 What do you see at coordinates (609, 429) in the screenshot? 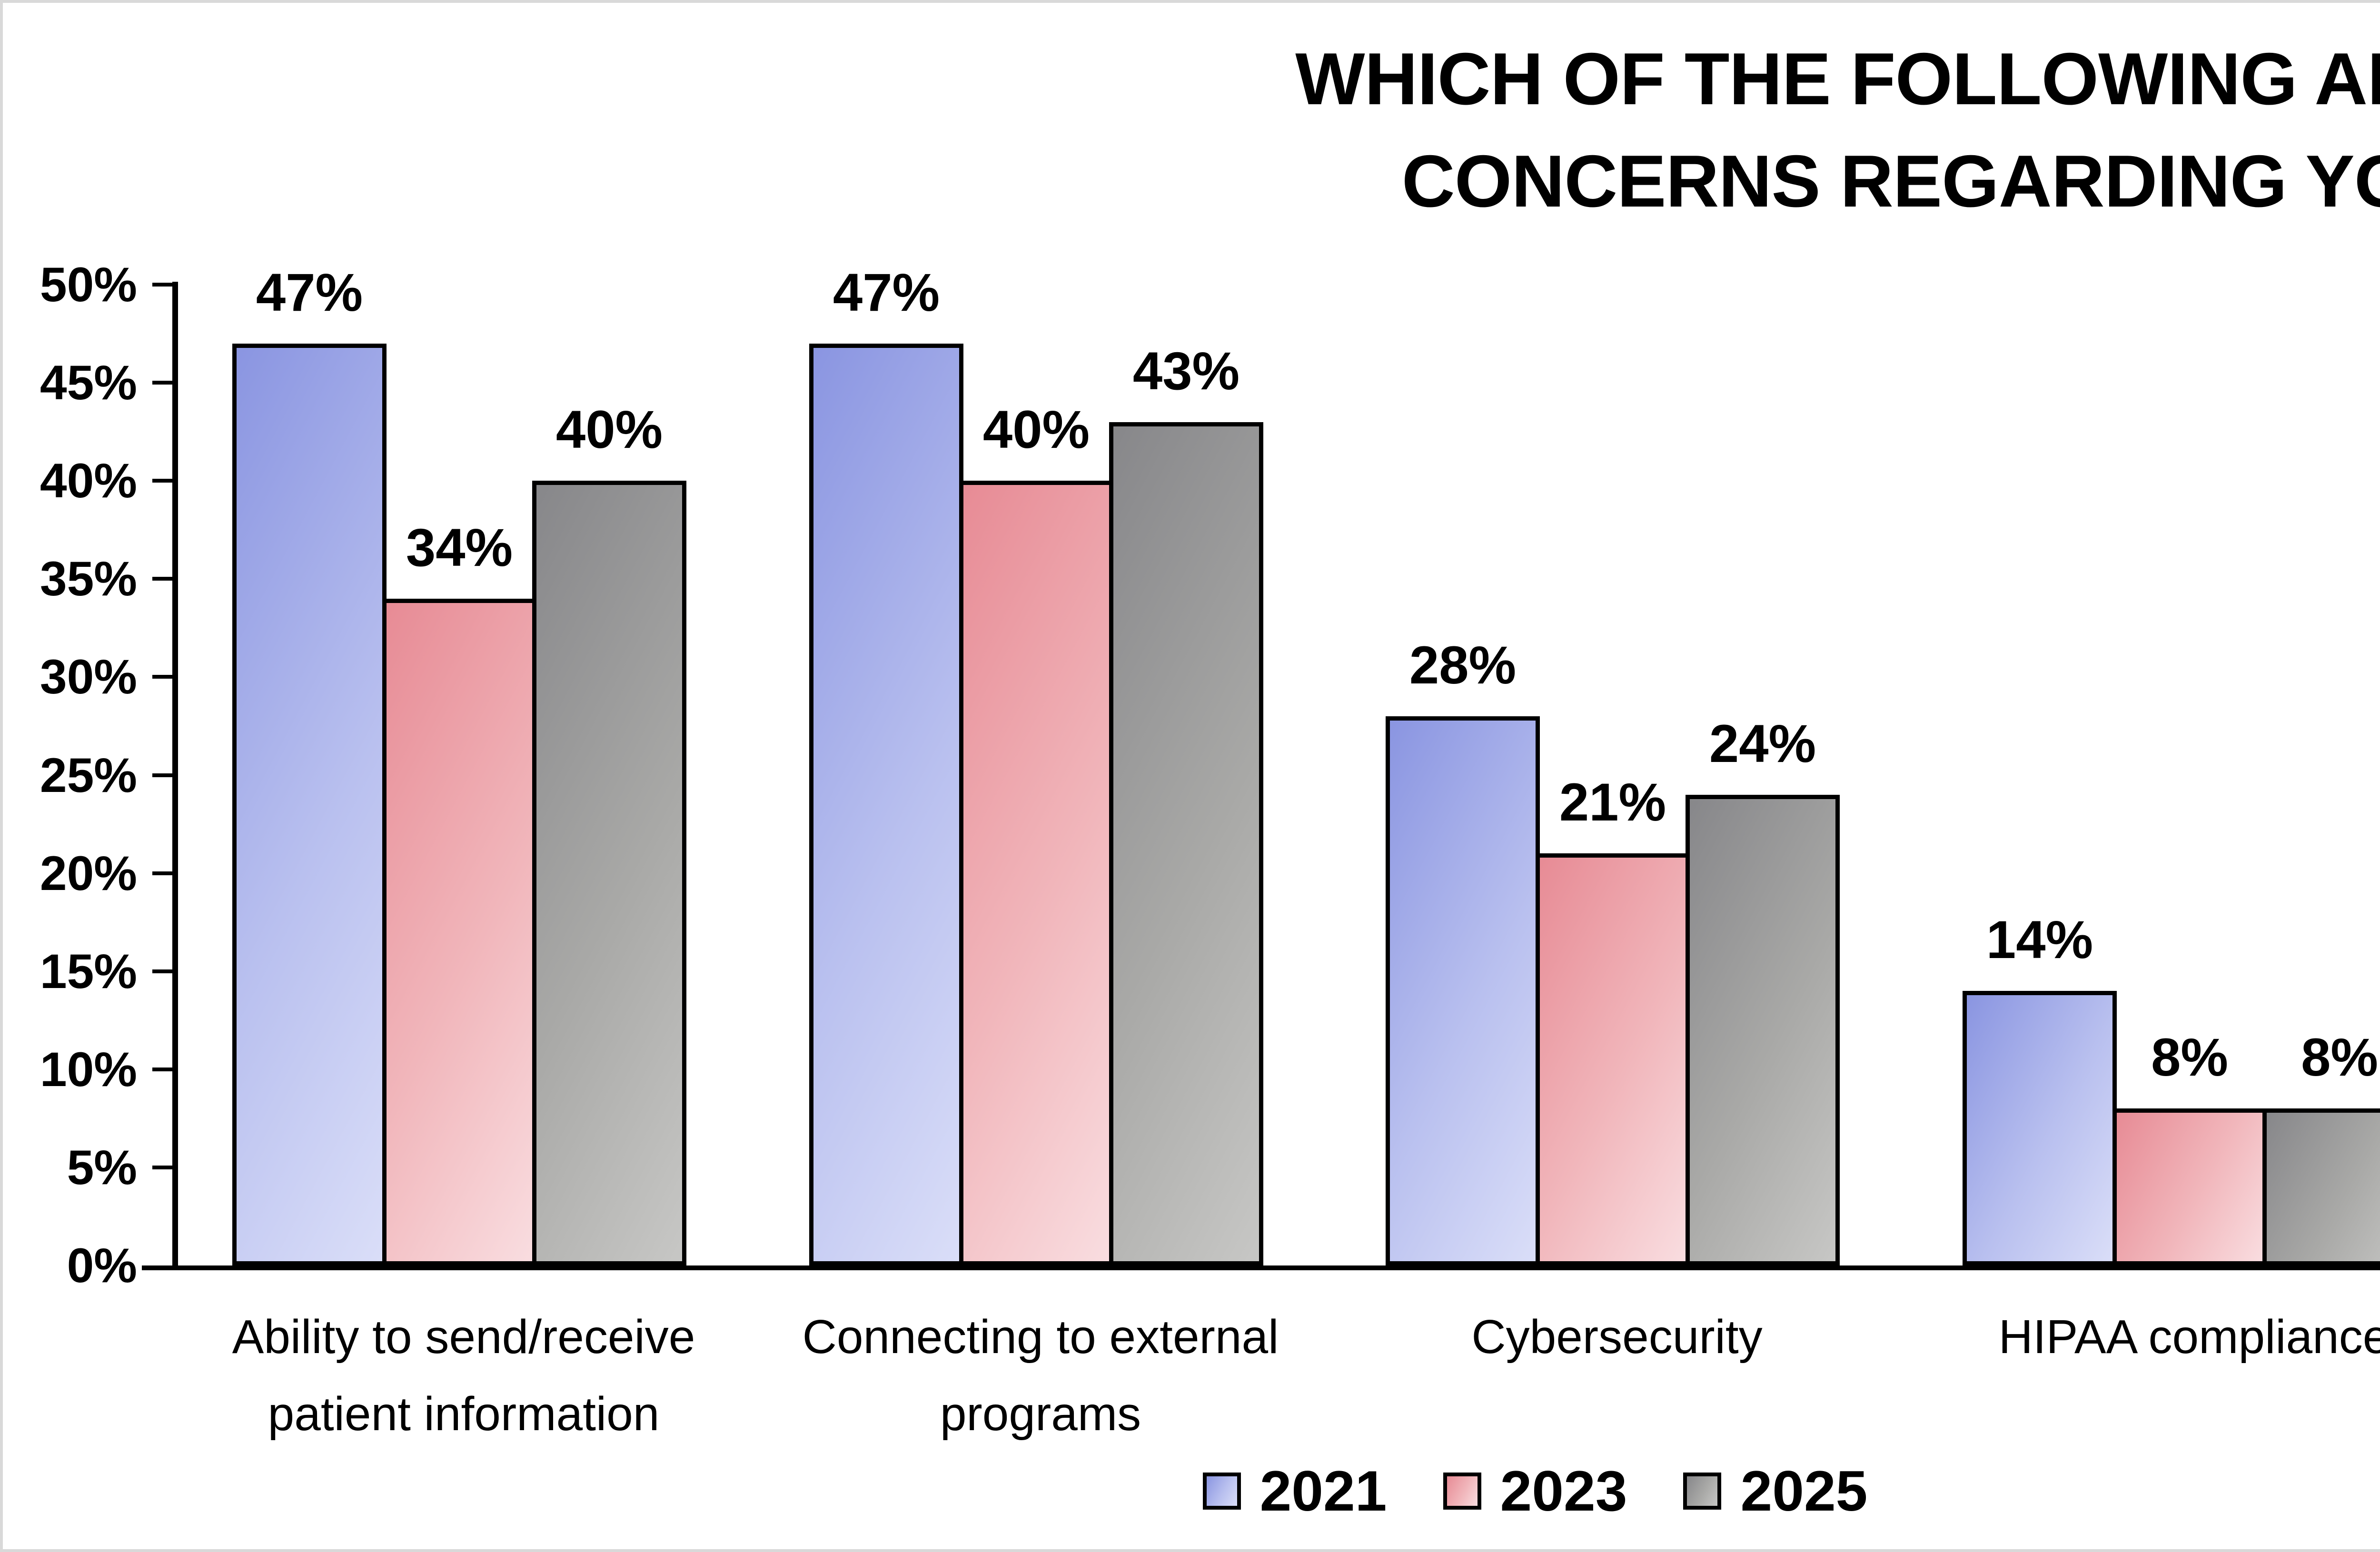
I see `bar-value-label-2025-group1: 40%` at bounding box center [609, 429].